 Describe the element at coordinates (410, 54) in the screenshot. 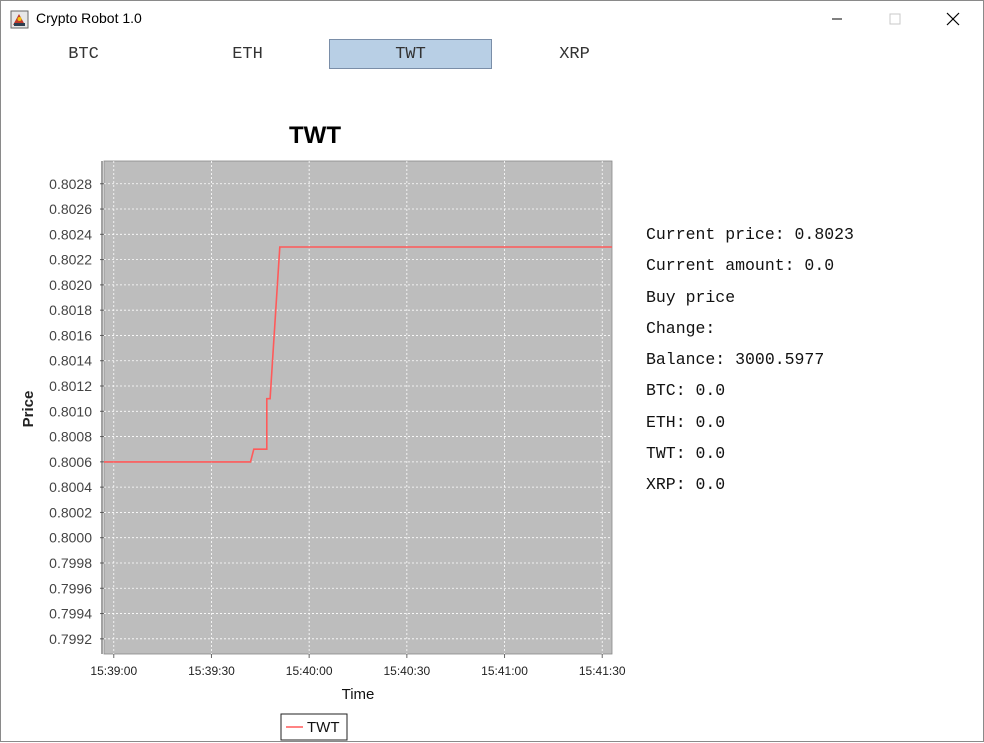

I see `tab-twt: TWT` at that location.